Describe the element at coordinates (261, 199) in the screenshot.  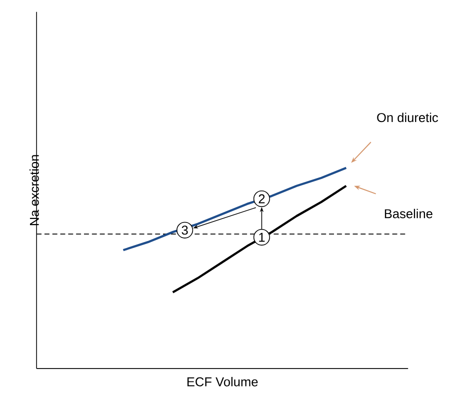
I see `annotation: 2` at that location.